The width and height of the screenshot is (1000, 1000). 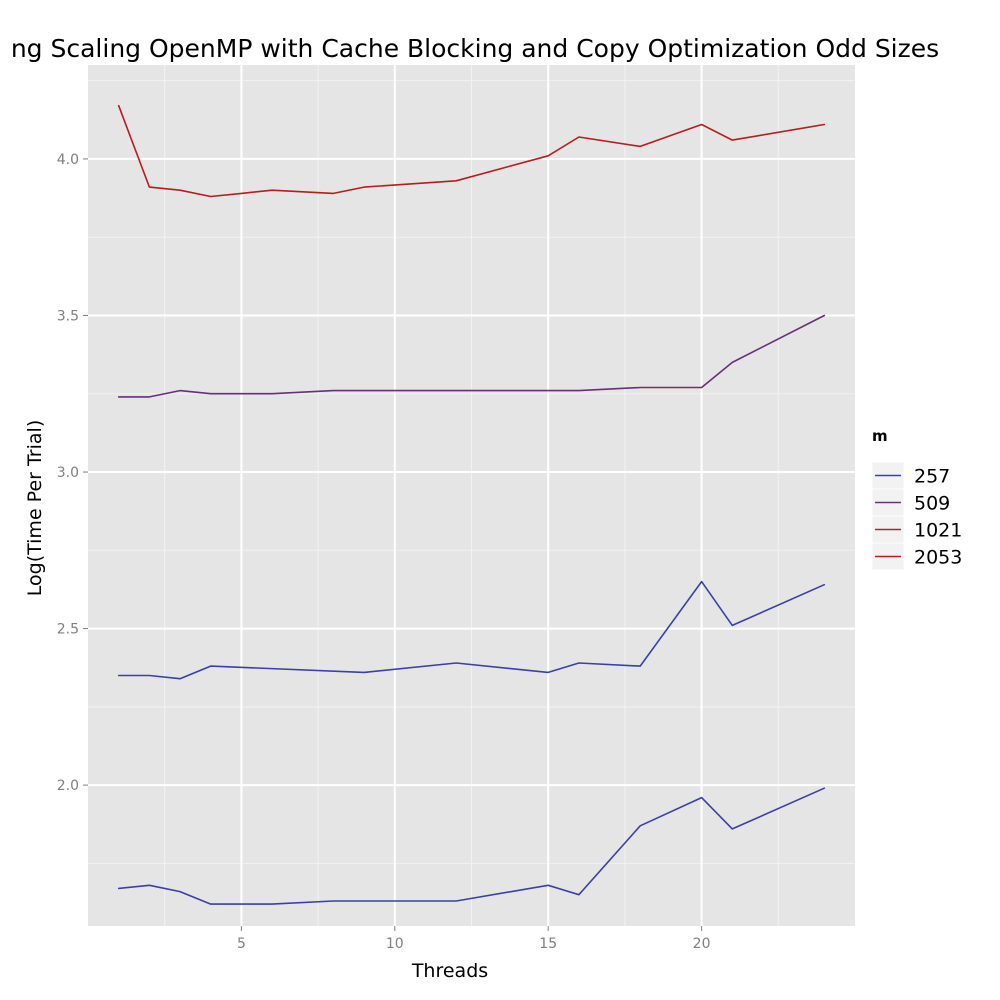 I want to click on legend-label-257: 257, so click(x=932, y=477).